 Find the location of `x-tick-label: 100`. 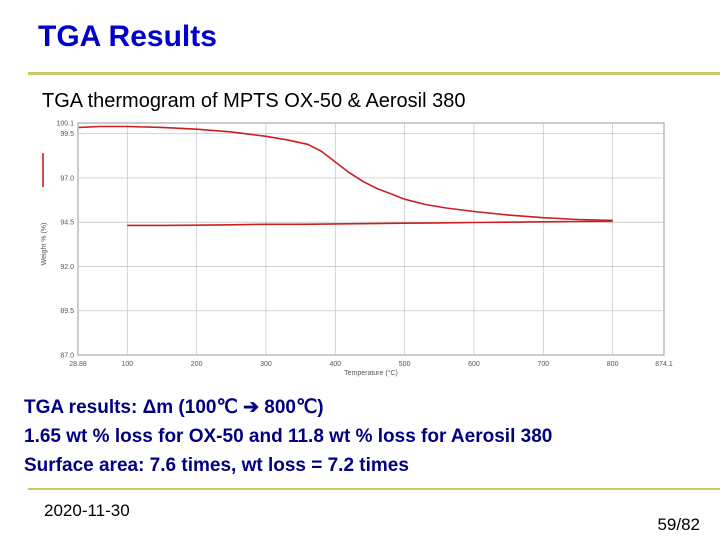

x-tick-label: 100 is located at coordinates (127, 364).